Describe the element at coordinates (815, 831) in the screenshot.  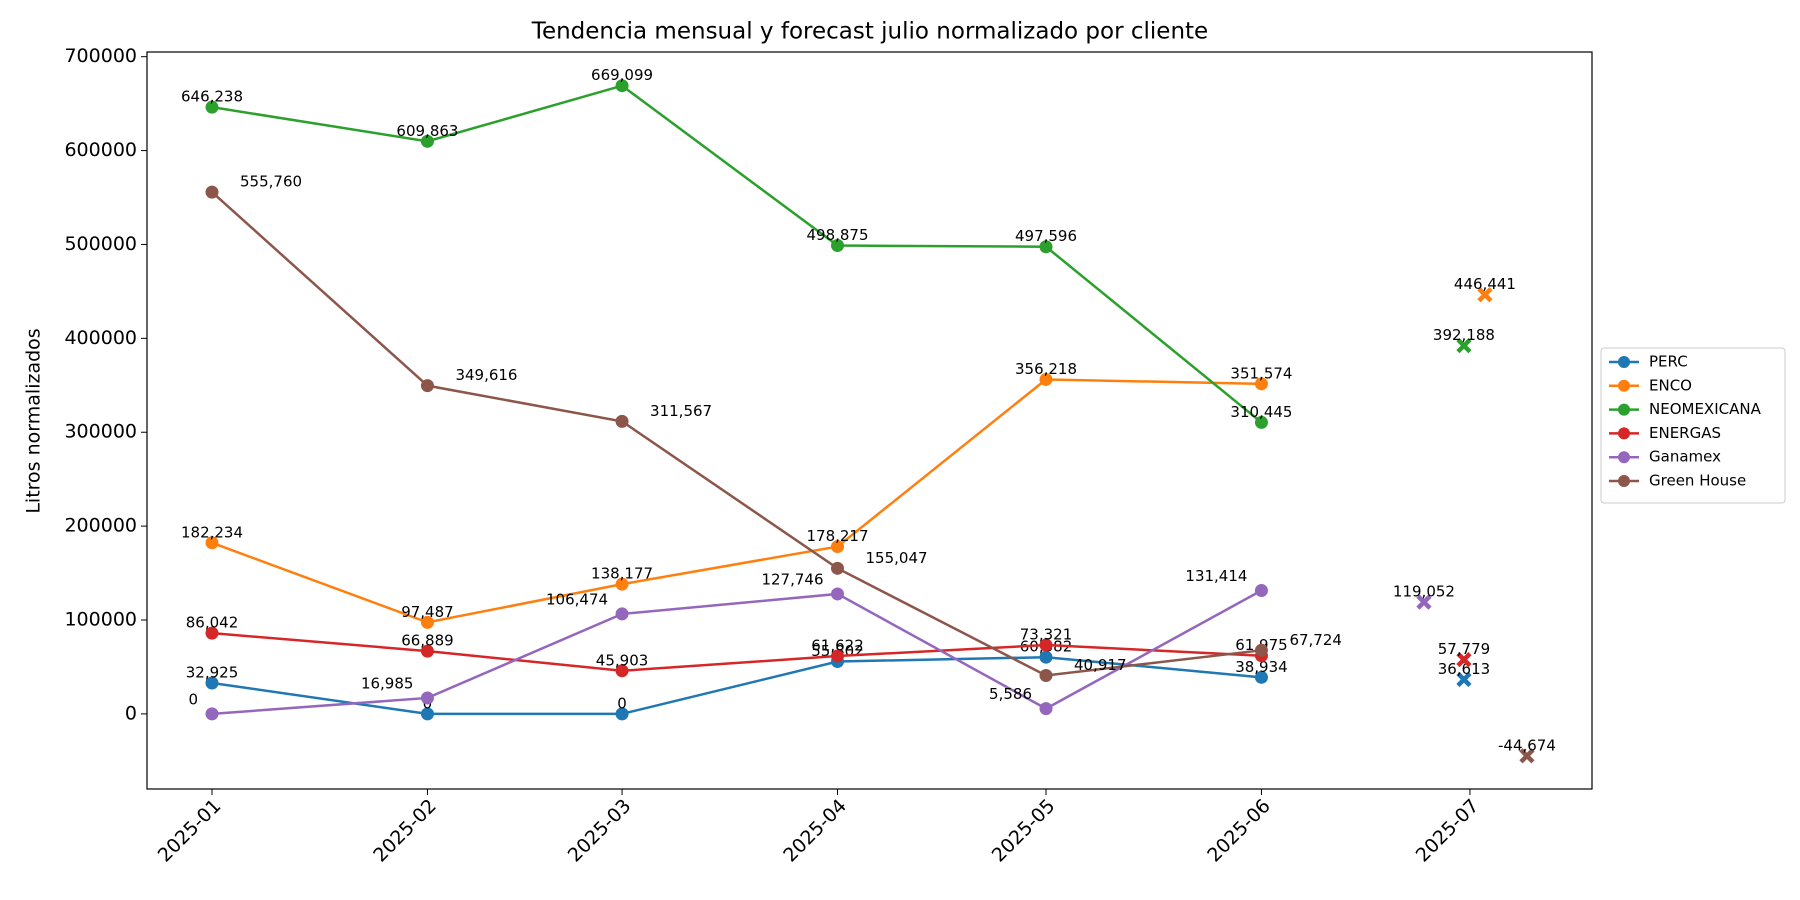
I see `x-tick-label: 2025-04` at that location.